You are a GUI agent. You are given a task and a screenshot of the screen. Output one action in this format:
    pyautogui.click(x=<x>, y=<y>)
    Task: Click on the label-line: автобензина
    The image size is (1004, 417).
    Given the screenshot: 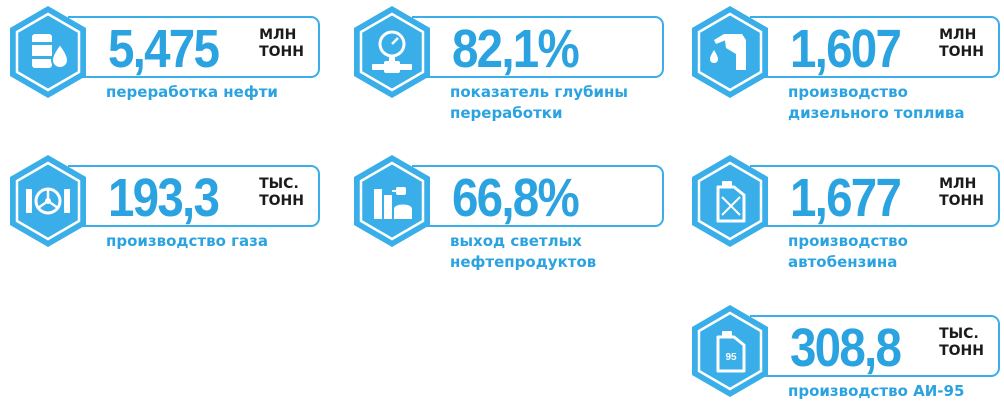 What is the action you would take?
    pyautogui.click(x=843, y=262)
    